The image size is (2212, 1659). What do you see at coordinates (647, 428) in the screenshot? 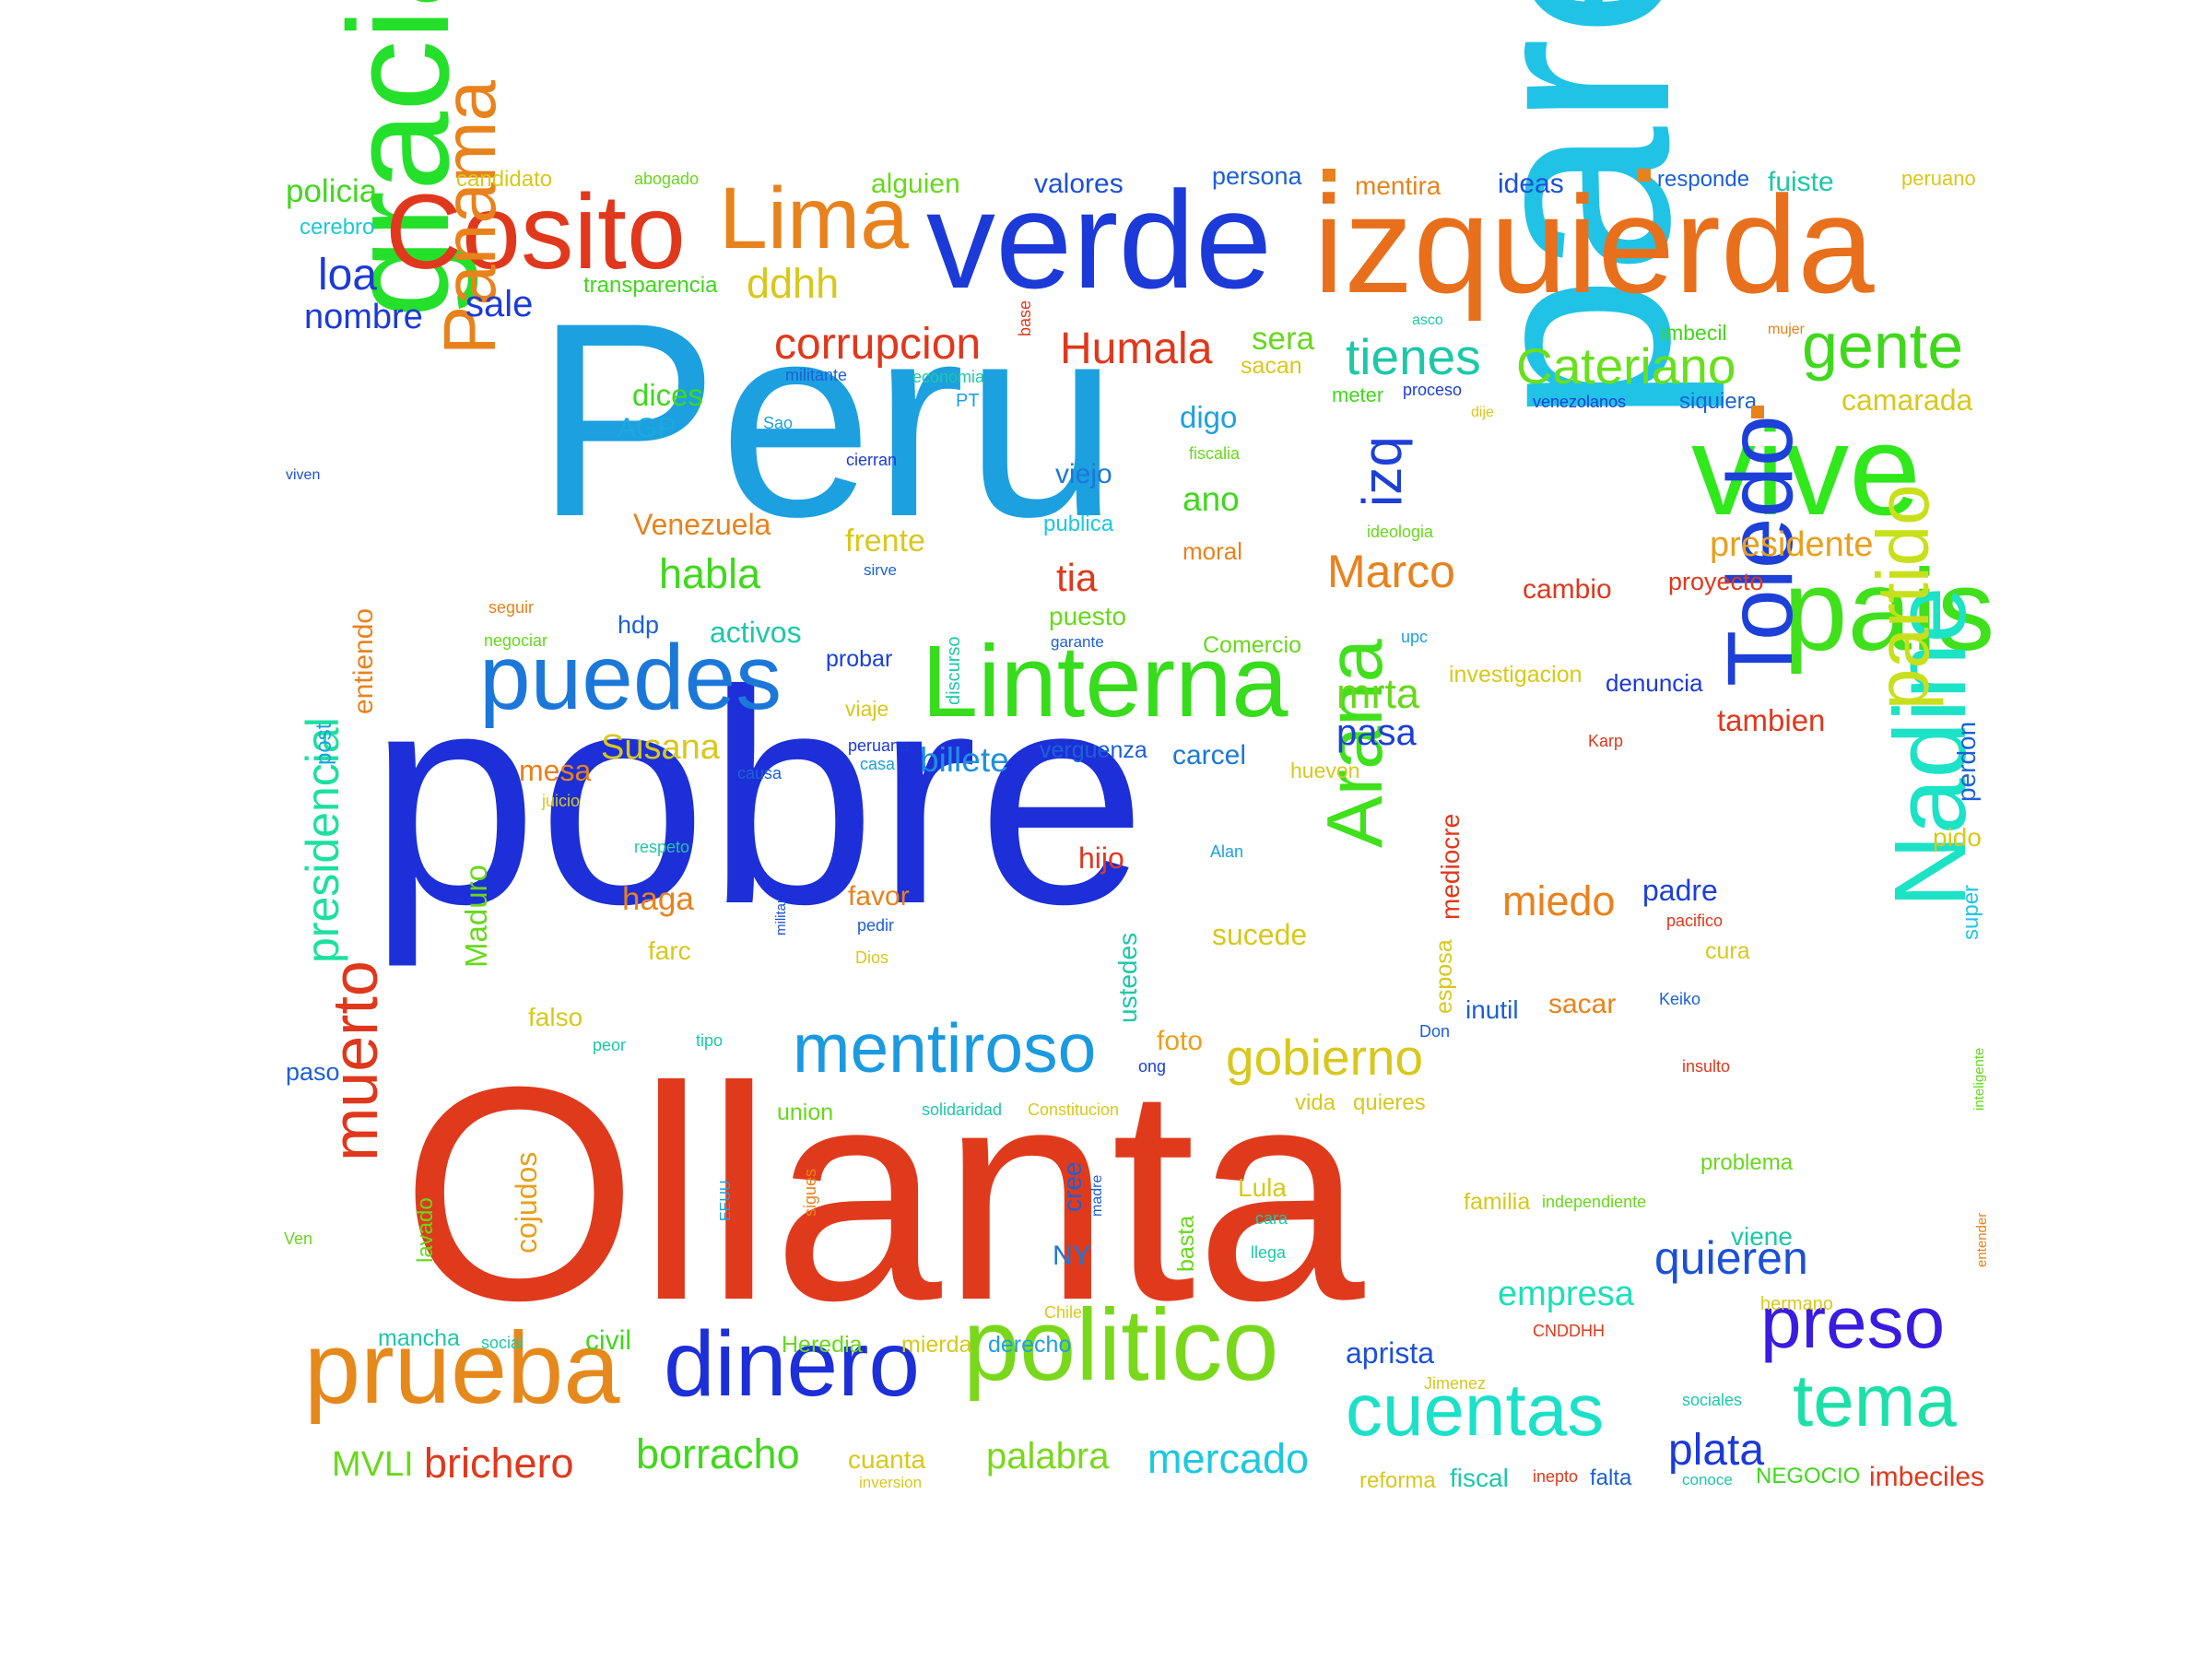
I see `word-agp: AGP` at bounding box center [647, 428].